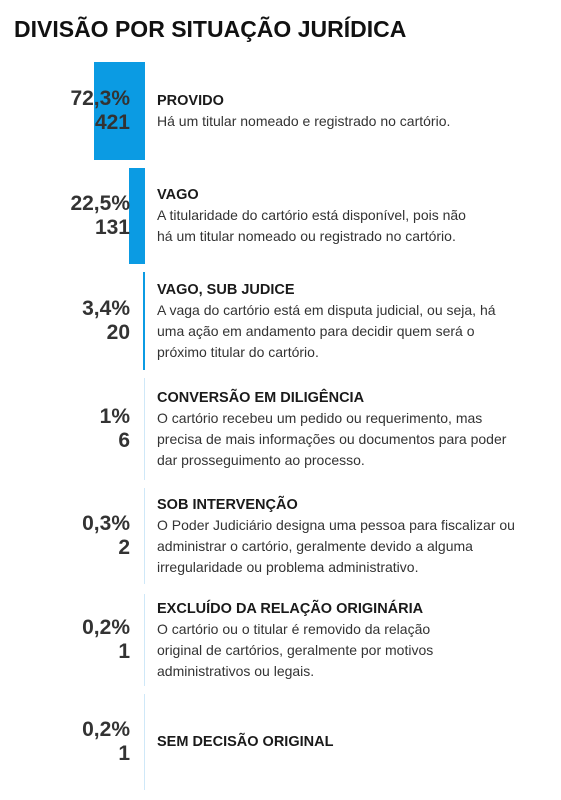  What do you see at coordinates (290, 609) in the screenshot?
I see `category-label: EXCLUÍDO DA RELAÇÃO ORIGINÁRIA` at bounding box center [290, 609].